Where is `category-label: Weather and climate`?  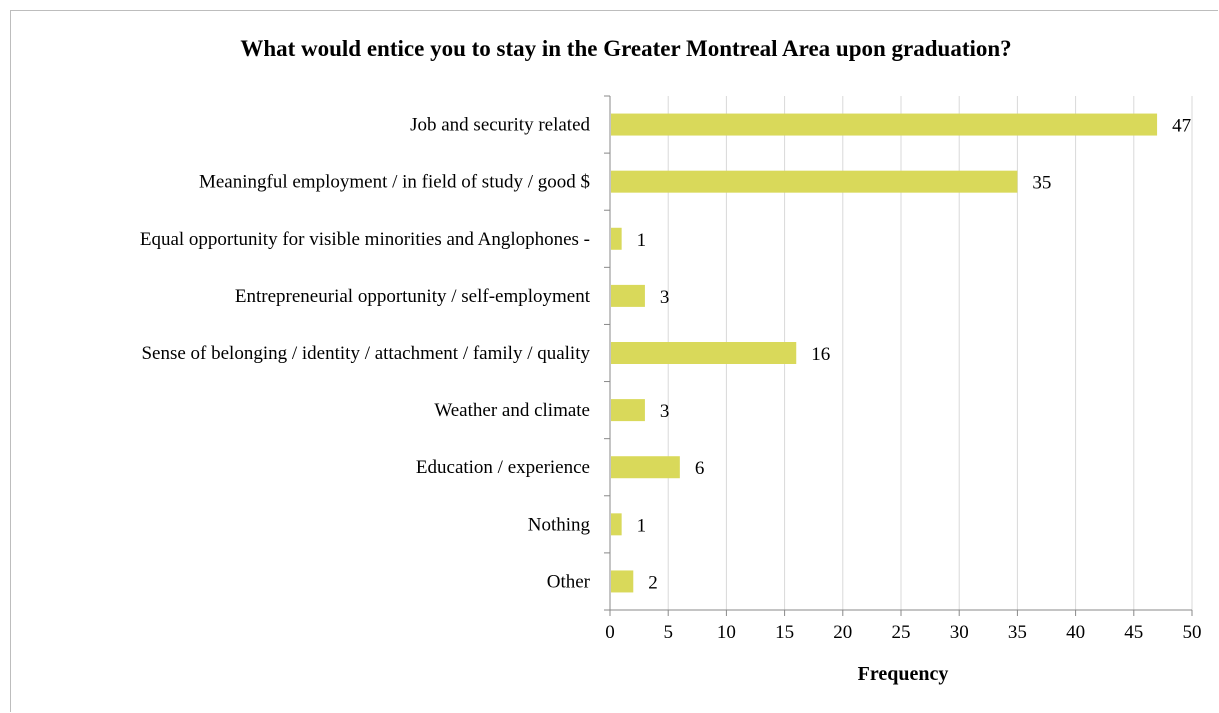 category-label: Weather and climate is located at coordinates (512, 410).